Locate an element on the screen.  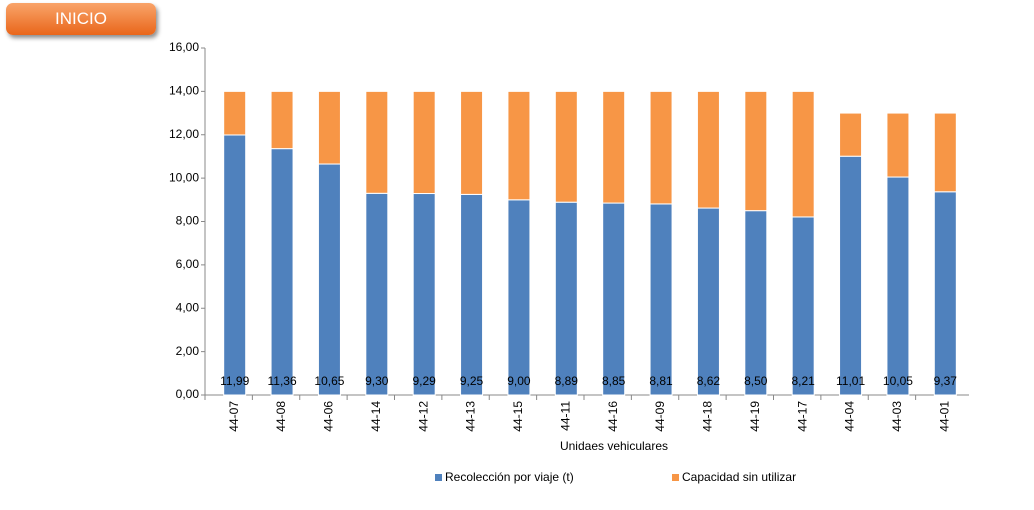
x-tick-label: 44-15 is located at coordinates (518, 416).